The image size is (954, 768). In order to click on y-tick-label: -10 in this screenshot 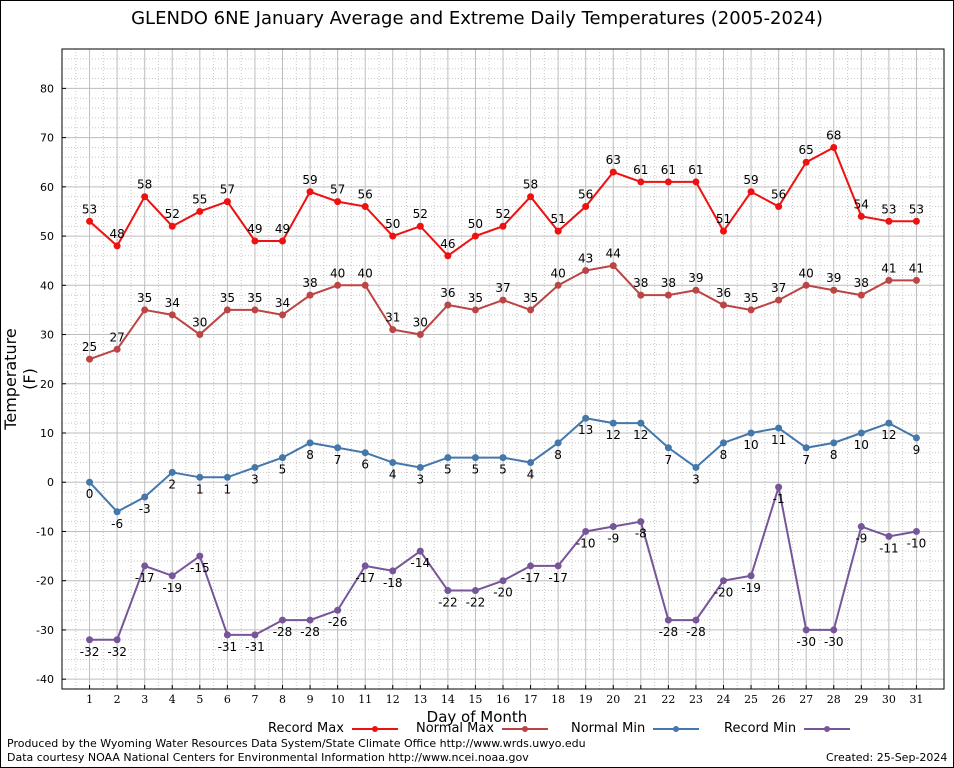, I will do `click(45, 531)`.